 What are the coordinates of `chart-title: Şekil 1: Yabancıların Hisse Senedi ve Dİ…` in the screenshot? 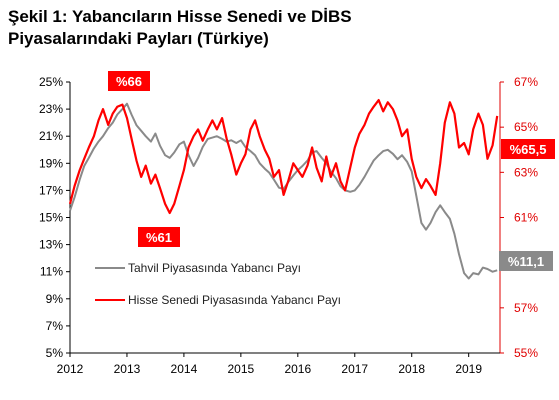 It's located at (268, 28).